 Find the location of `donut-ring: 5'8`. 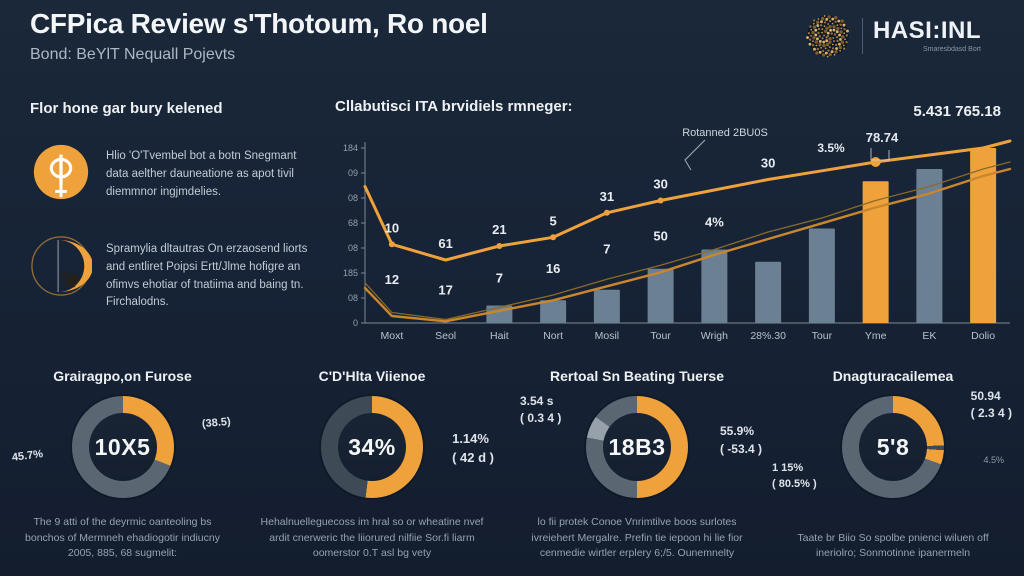

donut-ring: 5'8 is located at coordinates (893, 447).